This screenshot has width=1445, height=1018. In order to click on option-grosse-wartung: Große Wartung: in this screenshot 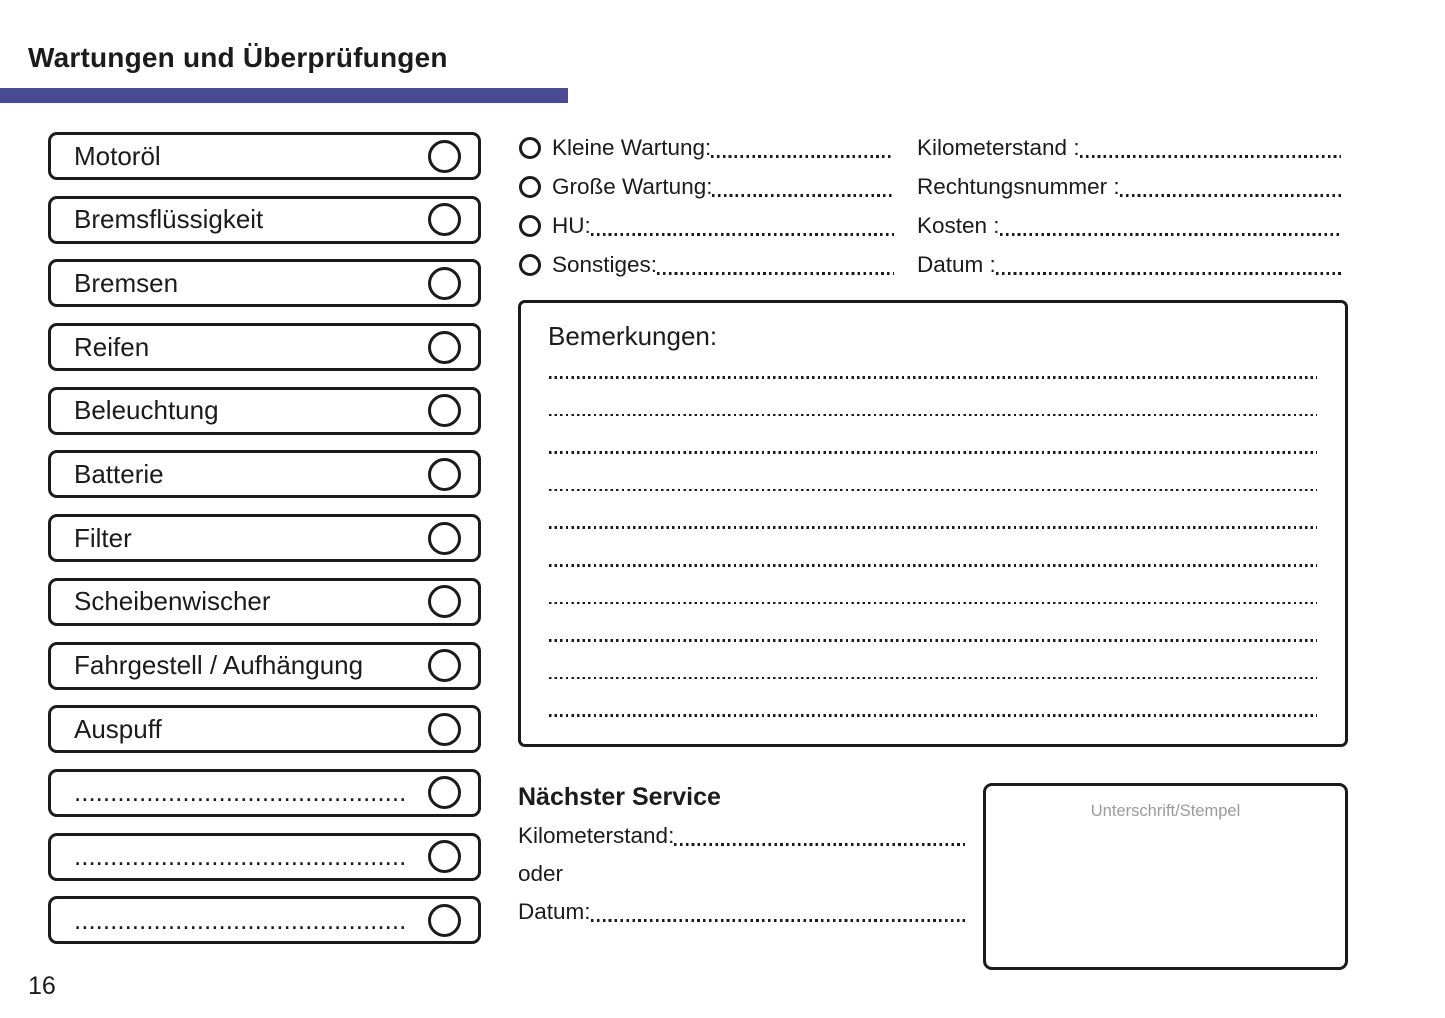, I will do `click(706, 186)`.